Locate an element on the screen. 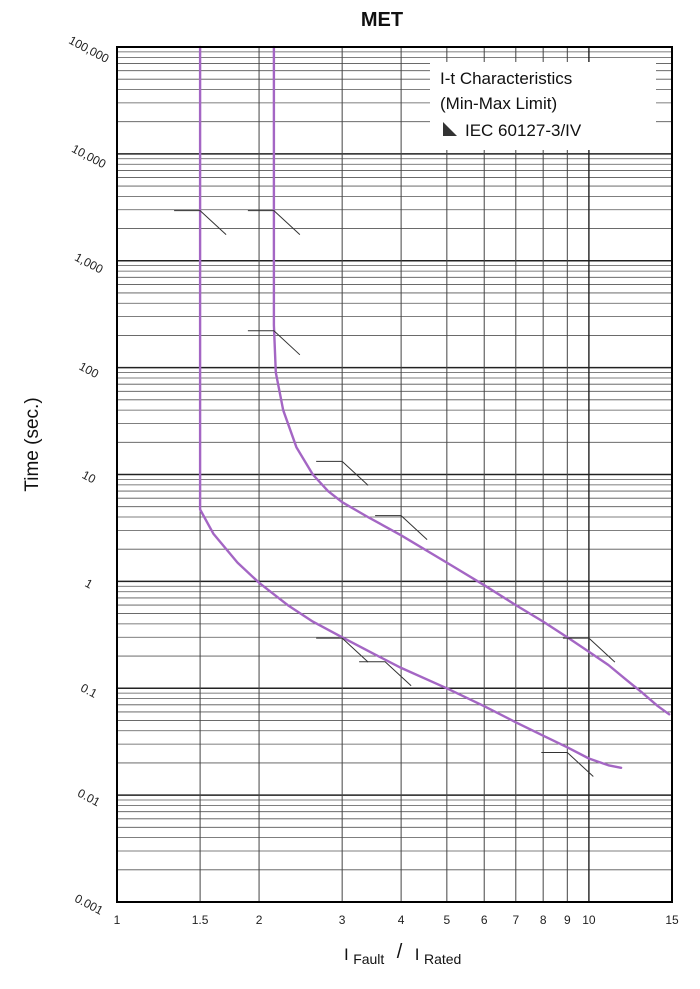 This screenshot has height=989, width=700. x-tick-labels: 1 1.5 2 3 4 5 6 7 8 9 10 15 is located at coordinates (396, 920).